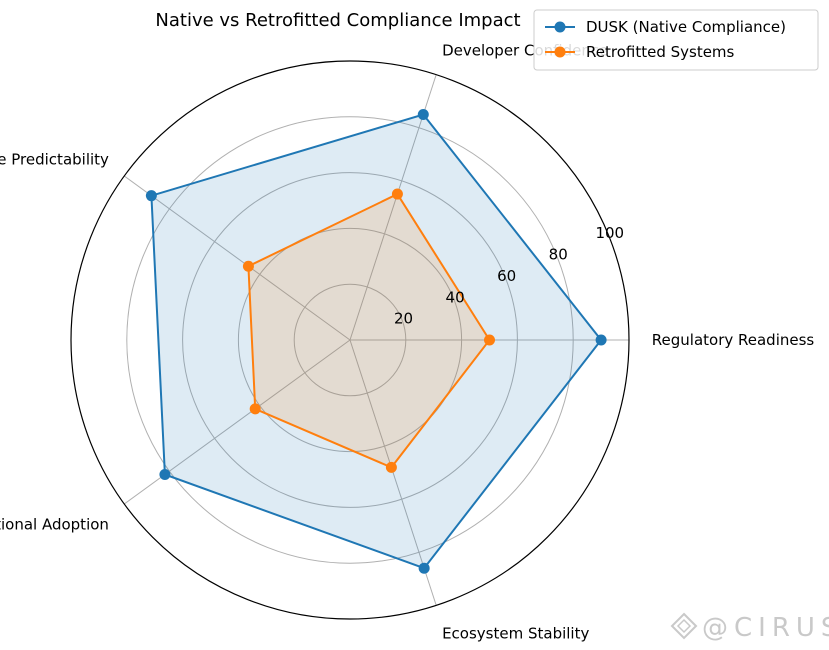 The image size is (829, 650). I want to click on watermark-text: @CIRUS, so click(765, 628).